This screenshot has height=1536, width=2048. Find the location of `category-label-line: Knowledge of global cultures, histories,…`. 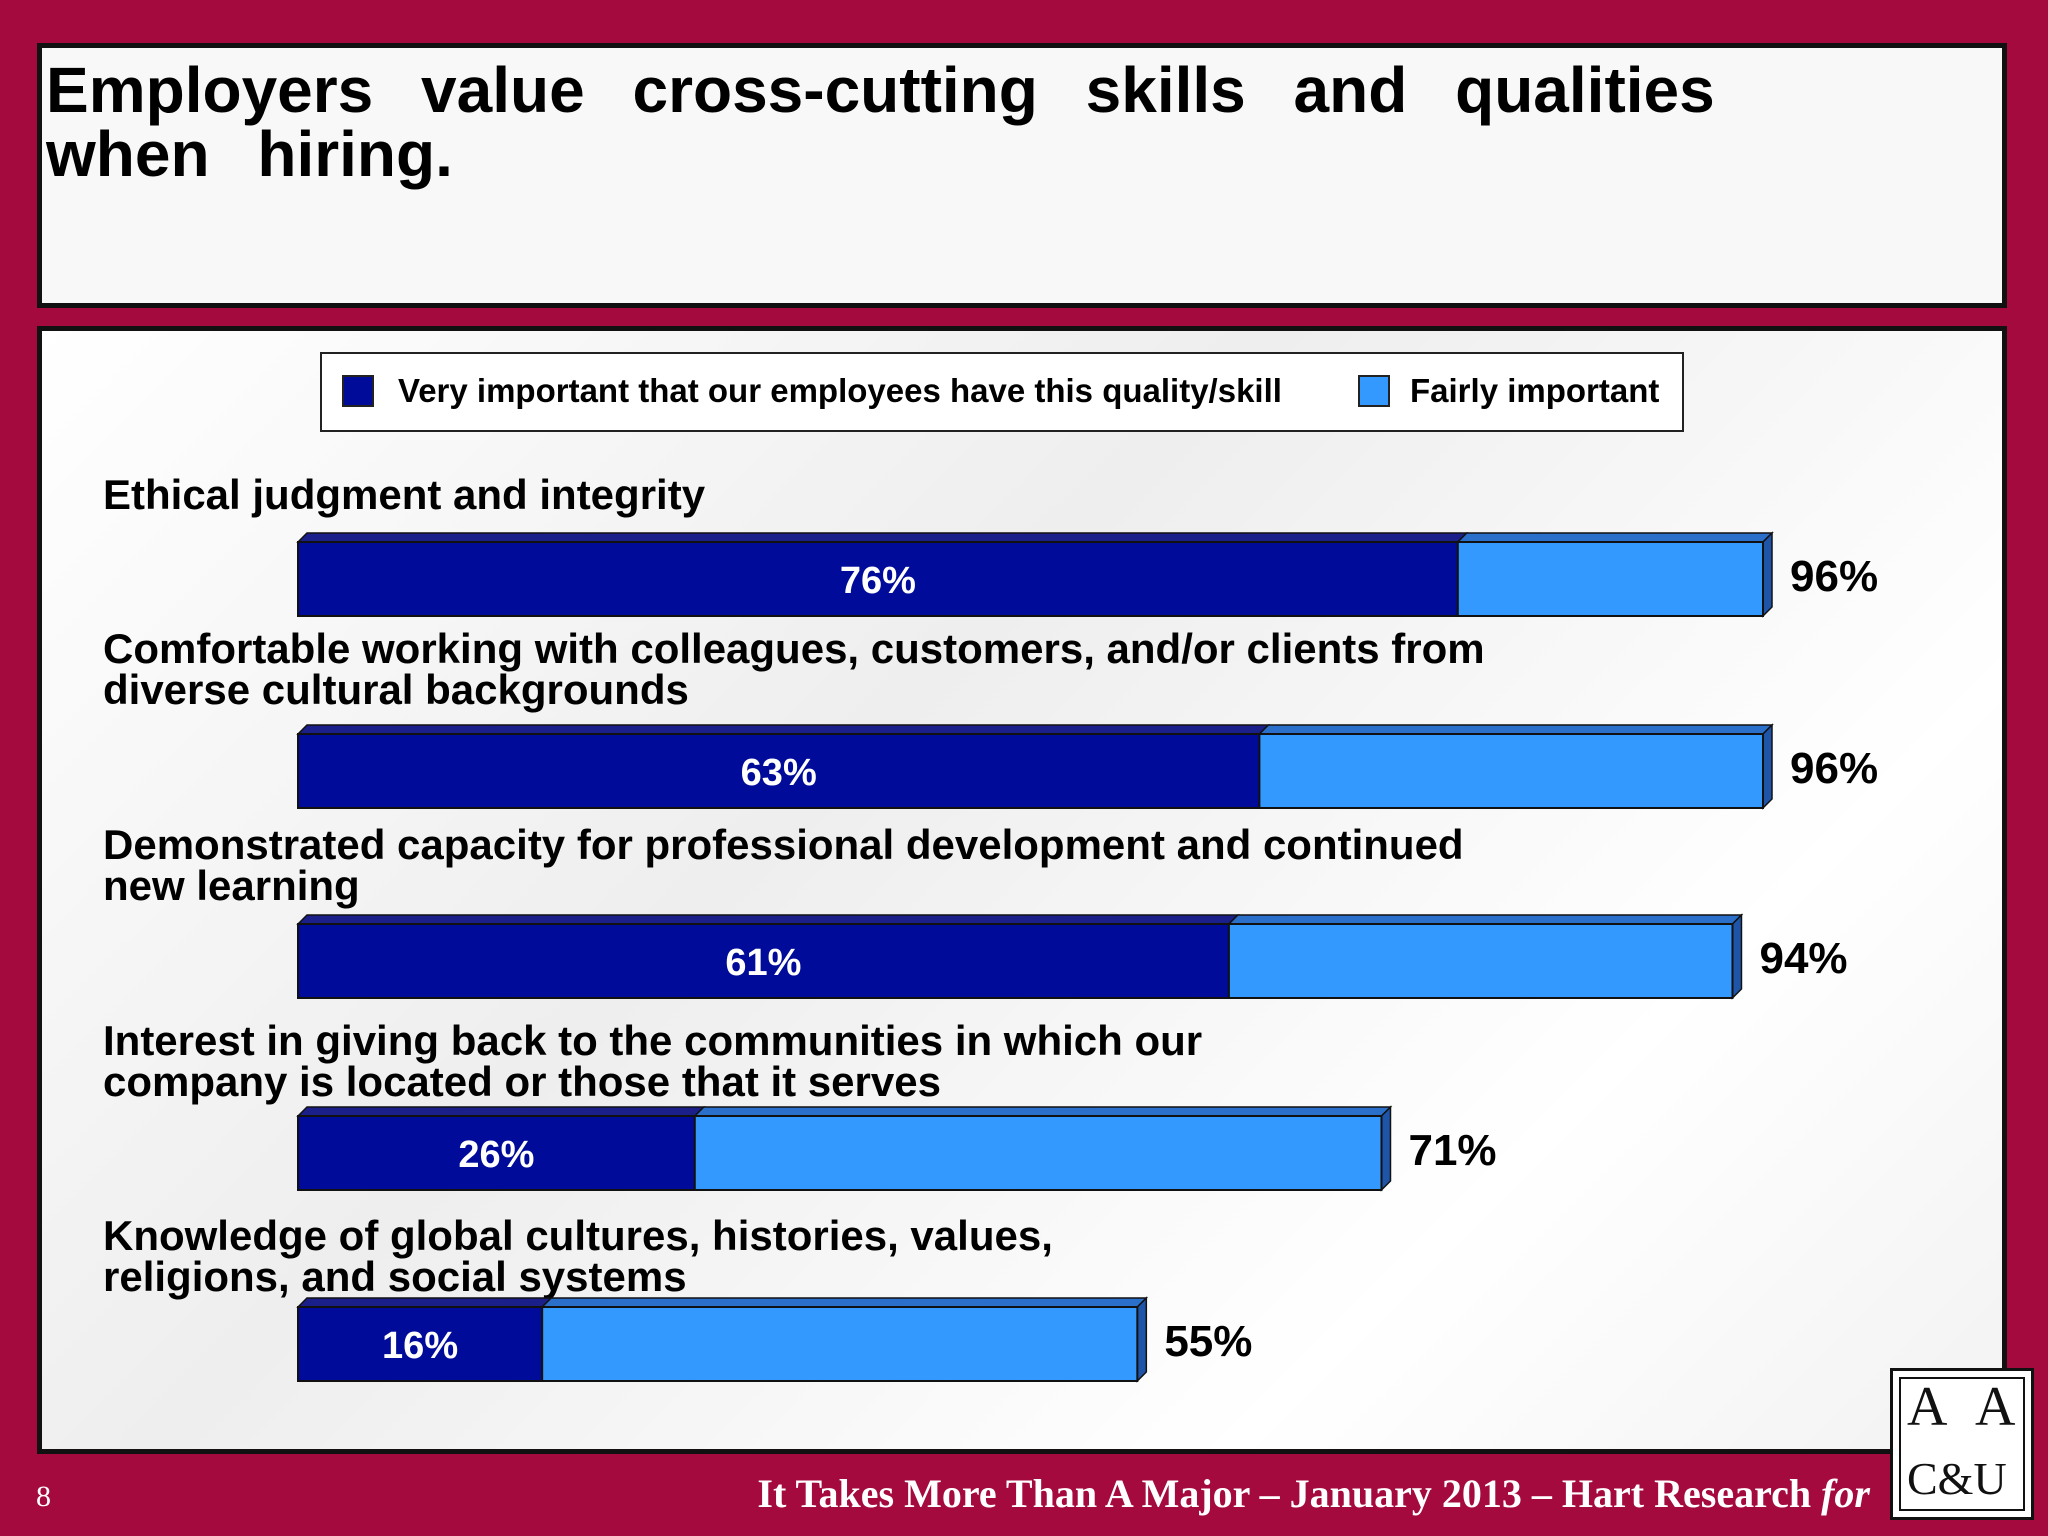

category-label-line: Knowledge of global cultures, histories,… is located at coordinates (578, 1235).